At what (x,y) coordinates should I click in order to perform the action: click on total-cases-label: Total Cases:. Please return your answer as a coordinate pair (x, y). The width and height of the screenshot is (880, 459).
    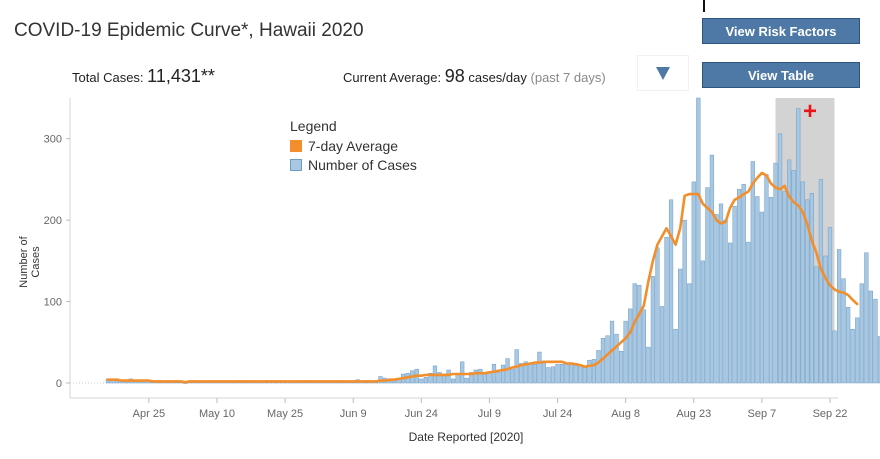
    Looking at the image, I should click on (108, 77).